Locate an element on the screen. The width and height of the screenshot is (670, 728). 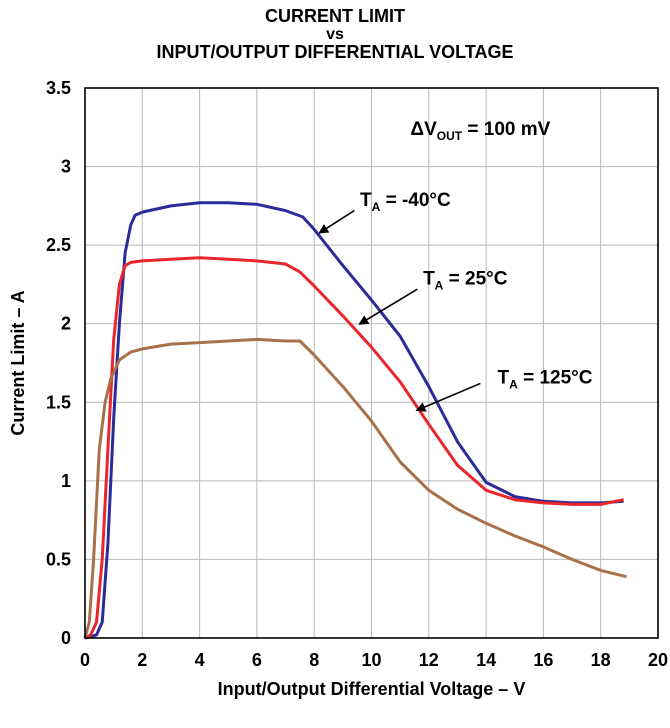
x-tick-label: 6 is located at coordinates (257, 660).